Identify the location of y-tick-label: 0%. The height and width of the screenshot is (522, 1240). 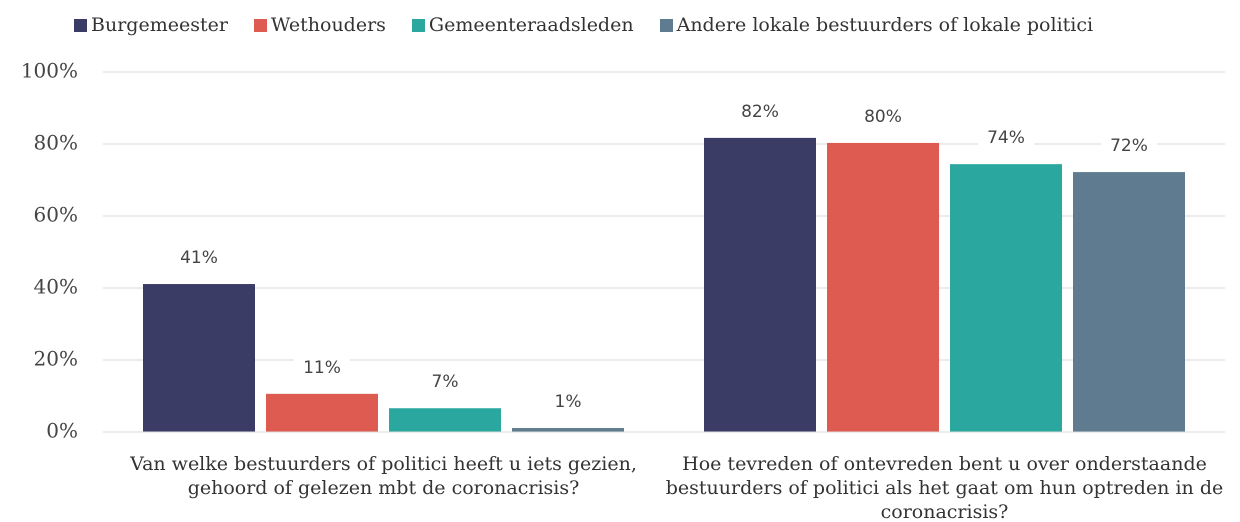
(62, 431).